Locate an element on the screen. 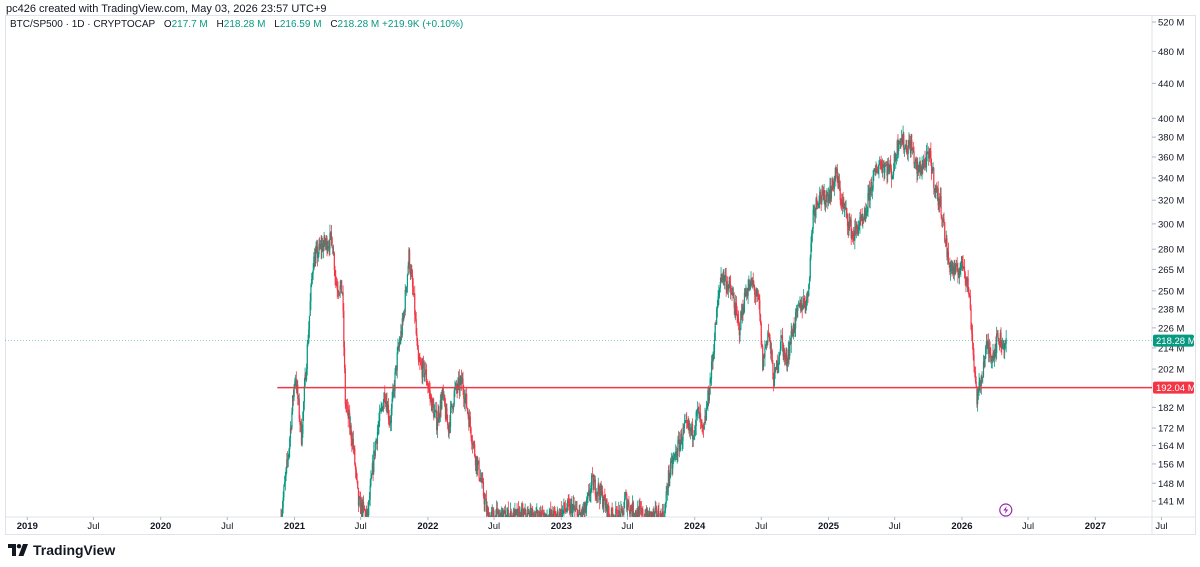 The image size is (1200, 567). tradingview-logo: TradingView is located at coordinates (61, 550).